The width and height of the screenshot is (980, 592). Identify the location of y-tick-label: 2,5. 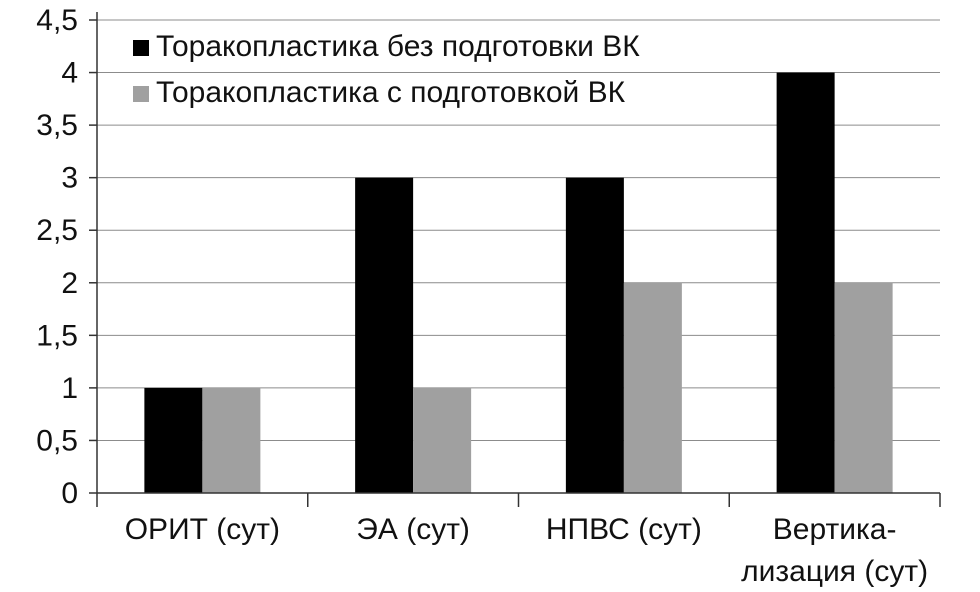
(57, 230).